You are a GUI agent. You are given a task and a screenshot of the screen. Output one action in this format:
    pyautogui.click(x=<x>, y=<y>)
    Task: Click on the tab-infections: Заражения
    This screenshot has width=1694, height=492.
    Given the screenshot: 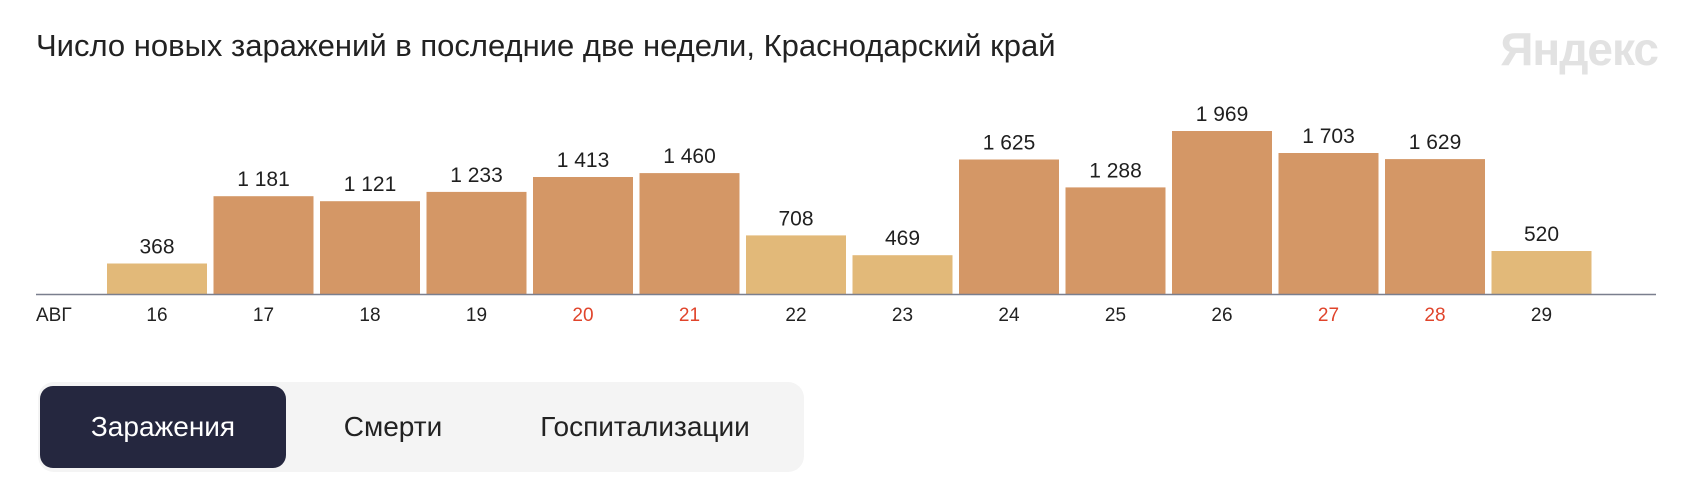 What is the action you would take?
    pyautogui.click(x=163, y=427)
    